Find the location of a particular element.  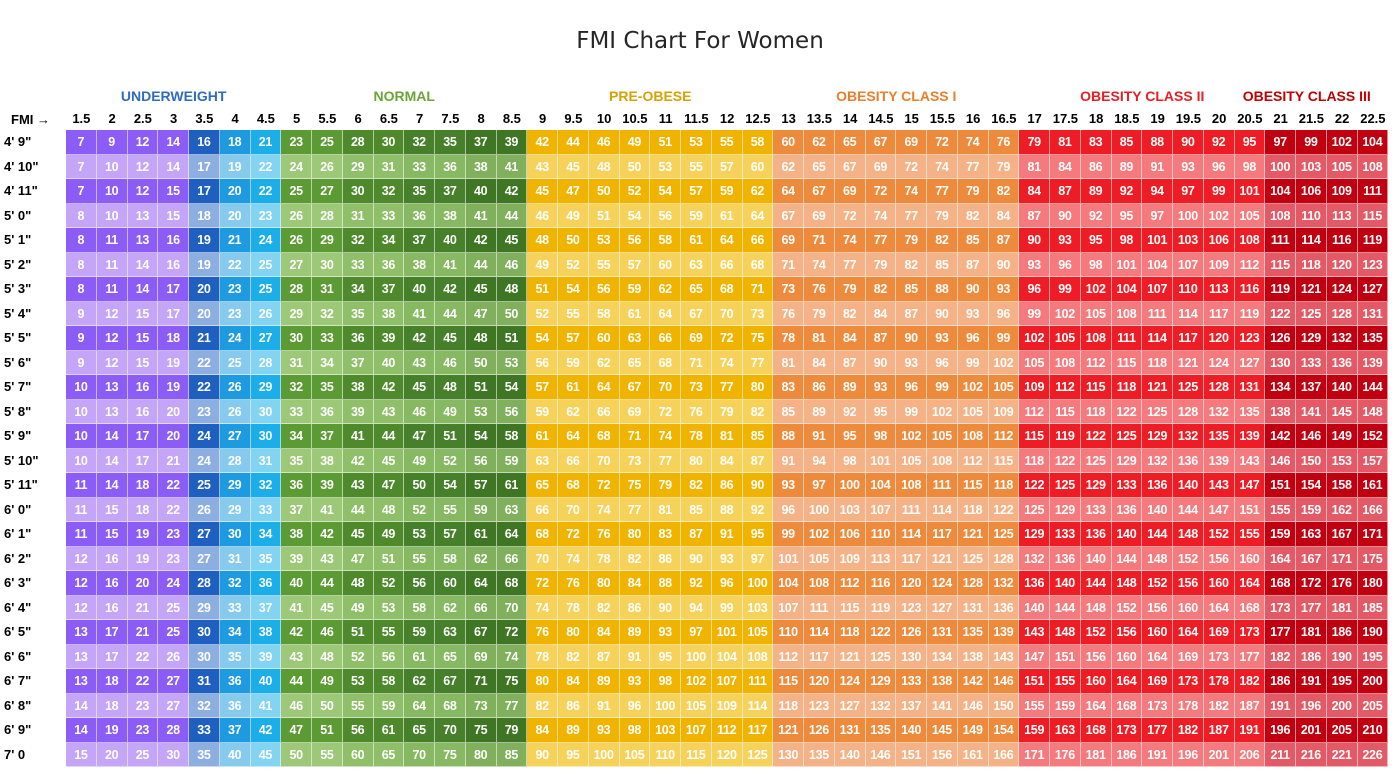

weight-cell: 16 is located at coordinates (112, 607).